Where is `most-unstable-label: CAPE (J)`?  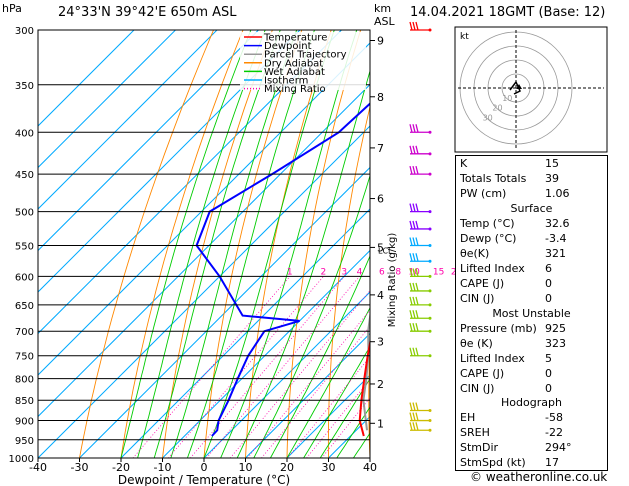
most-unstable-label: CAPE (J) is located at coordinates (482, 373).